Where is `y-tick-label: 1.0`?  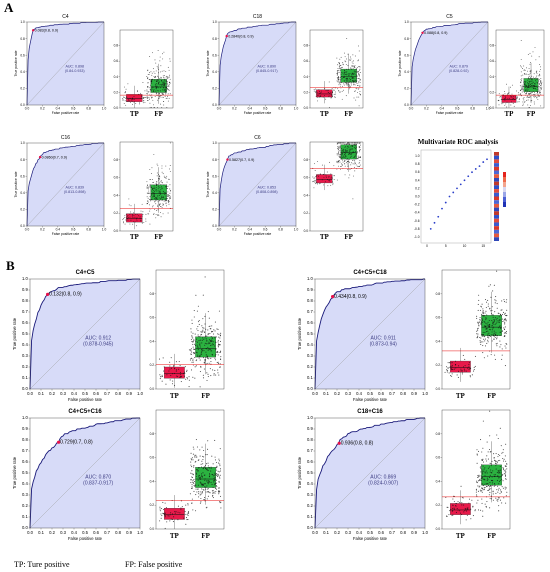
y-tick-label: 1.0 is located at coordinates (22, 143).